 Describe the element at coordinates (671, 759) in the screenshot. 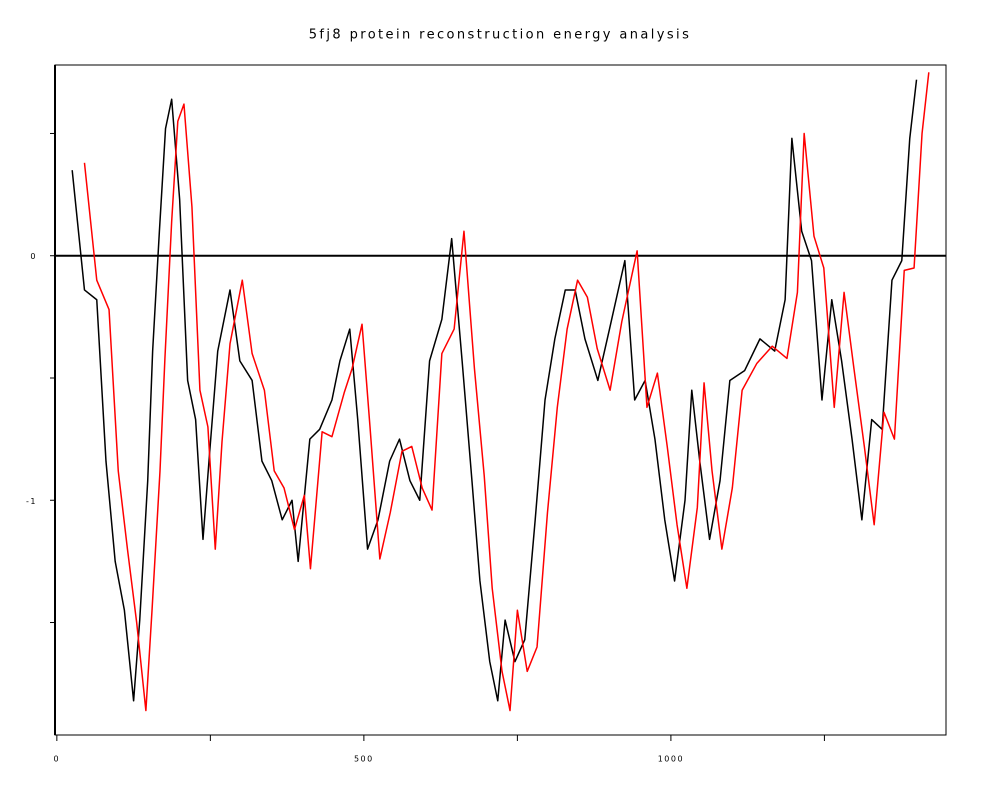

I see `x-tick-label: 1000` at that location.